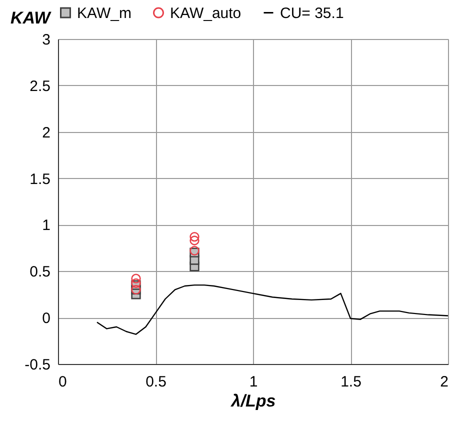 This screenshot has height=440, width=475. I want to click on y-tick-label: 2.5, so click(40, 86).